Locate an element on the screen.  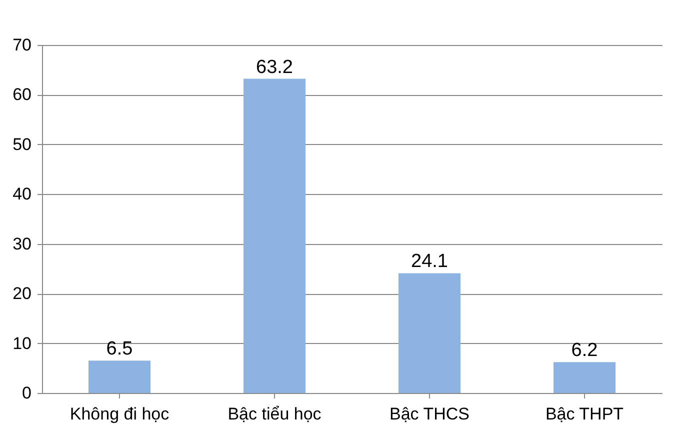
y-tick-label: 0 is located at coordinates (27, 393).